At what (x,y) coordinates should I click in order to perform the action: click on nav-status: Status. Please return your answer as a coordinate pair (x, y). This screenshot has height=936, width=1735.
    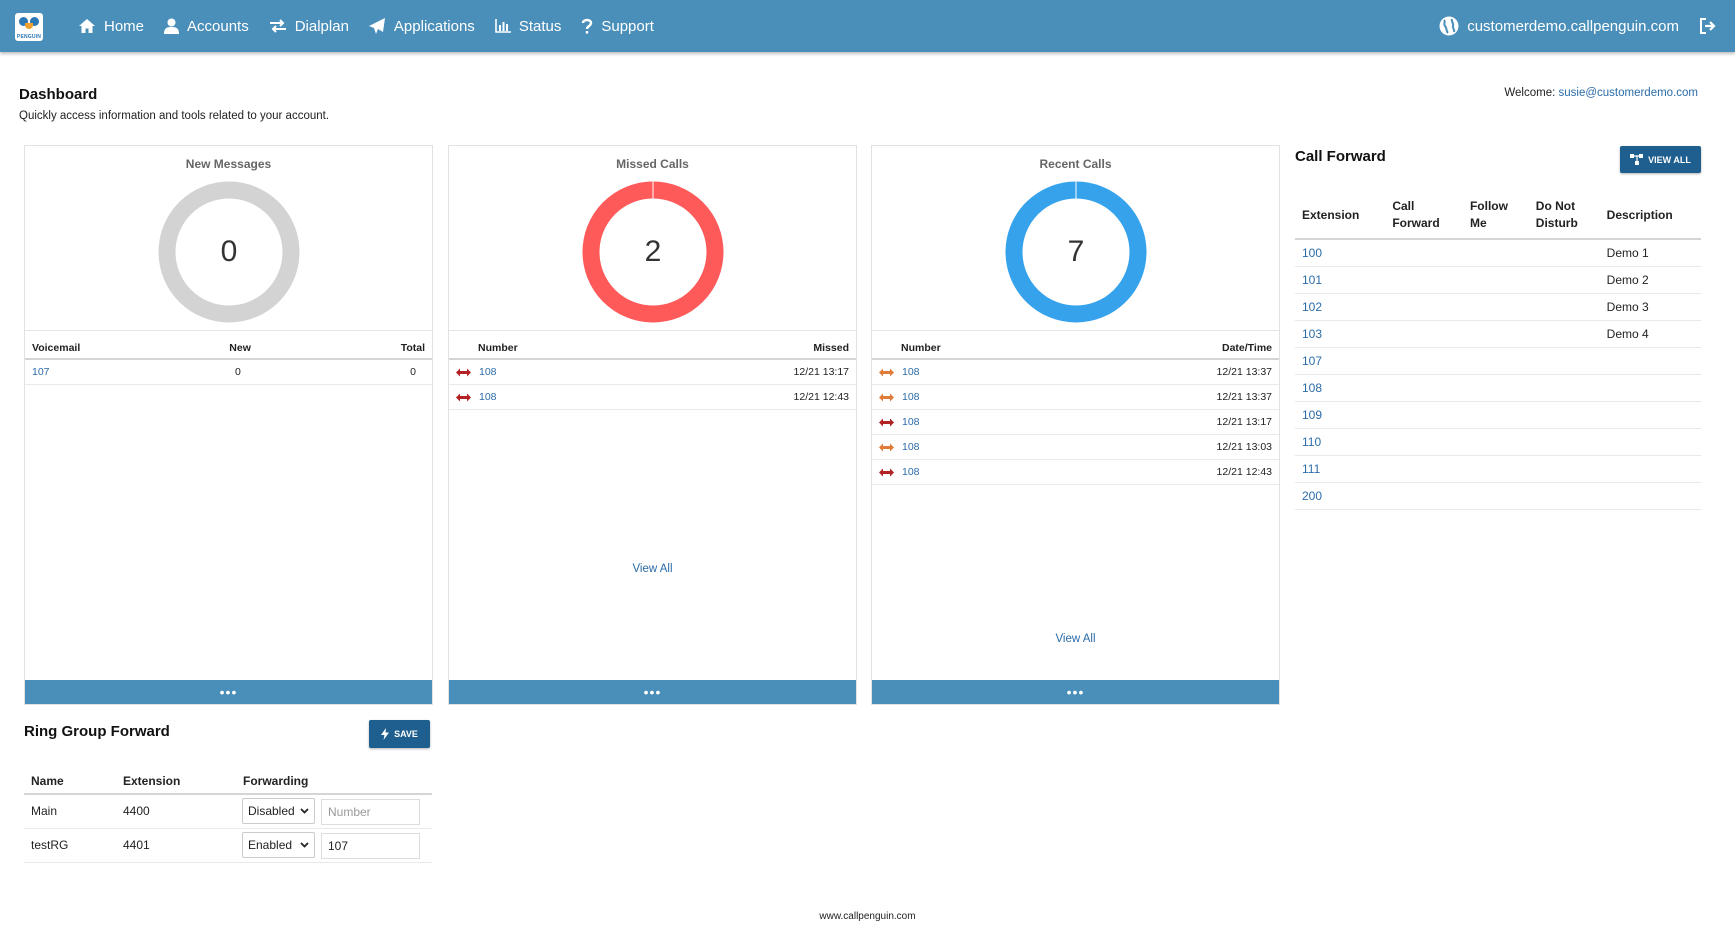
    Looking at the image, I should click on (528, 26).